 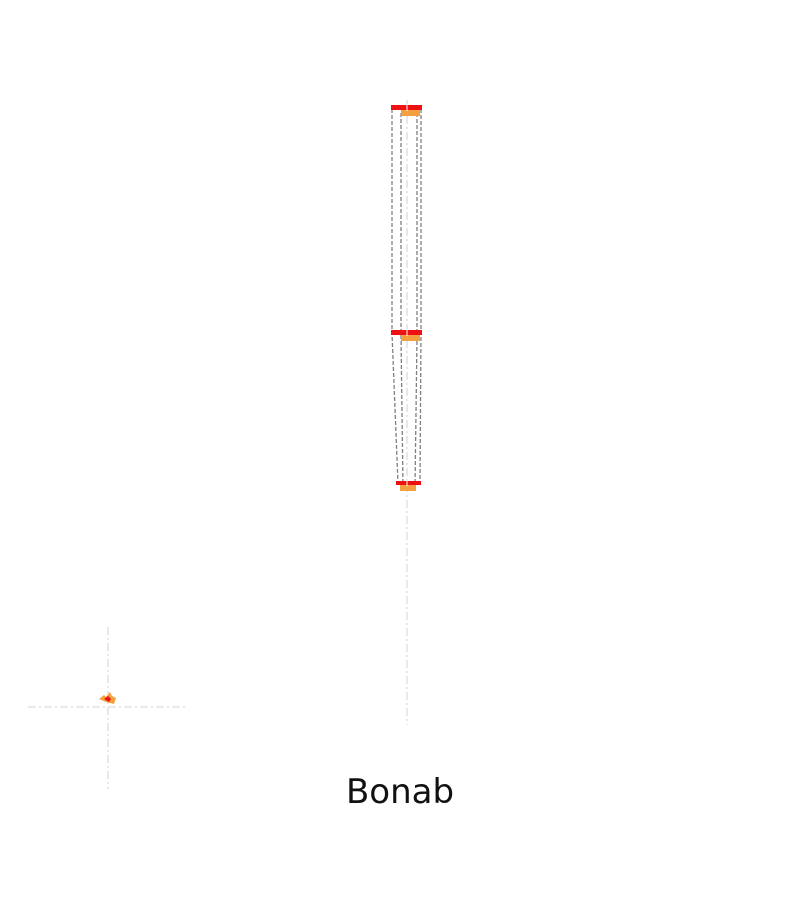 What do you see at coordinates (408, 485) in the screenshot?
I see `bottom-marker` at bounding box center [408, 485].